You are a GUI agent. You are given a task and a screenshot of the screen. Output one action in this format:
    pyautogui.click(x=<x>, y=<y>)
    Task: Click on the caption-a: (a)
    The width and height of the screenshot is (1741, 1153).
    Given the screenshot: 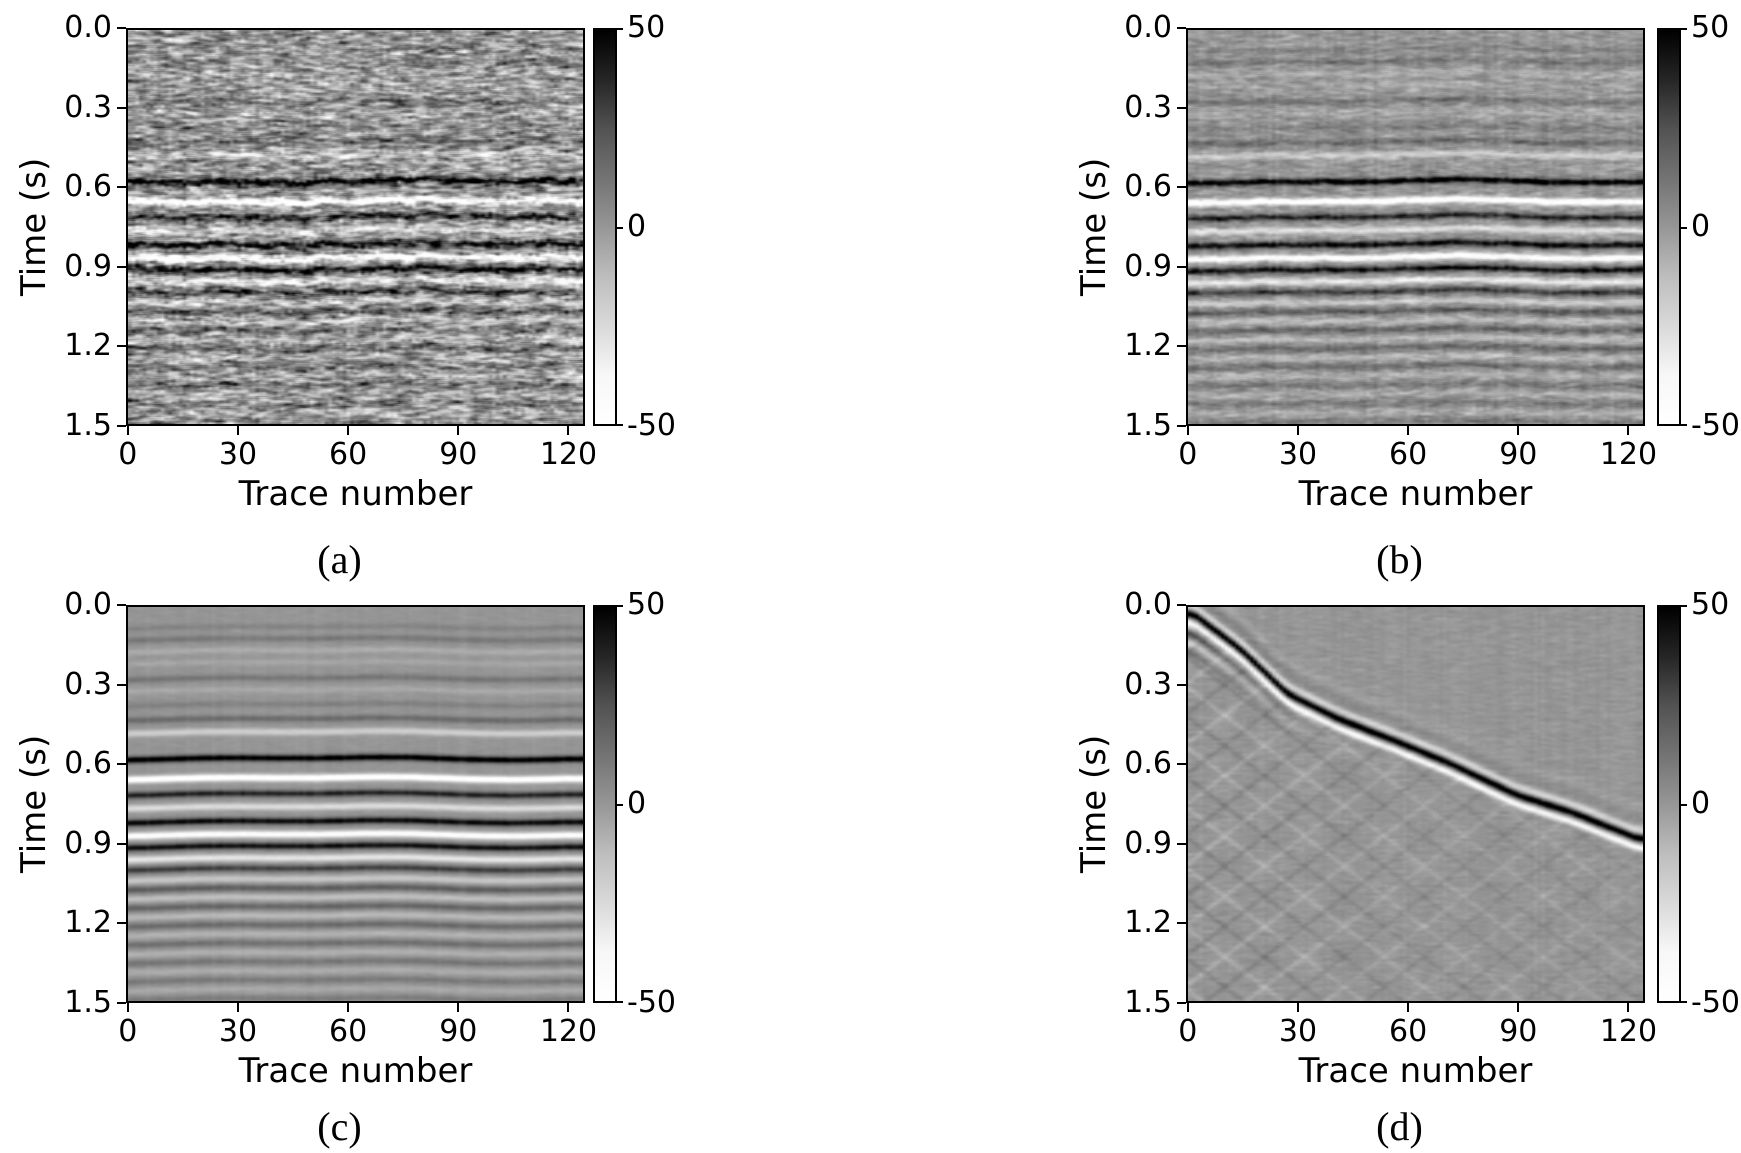 What is the action you would take?
    pyautogui.click(x=339, y=559)
    